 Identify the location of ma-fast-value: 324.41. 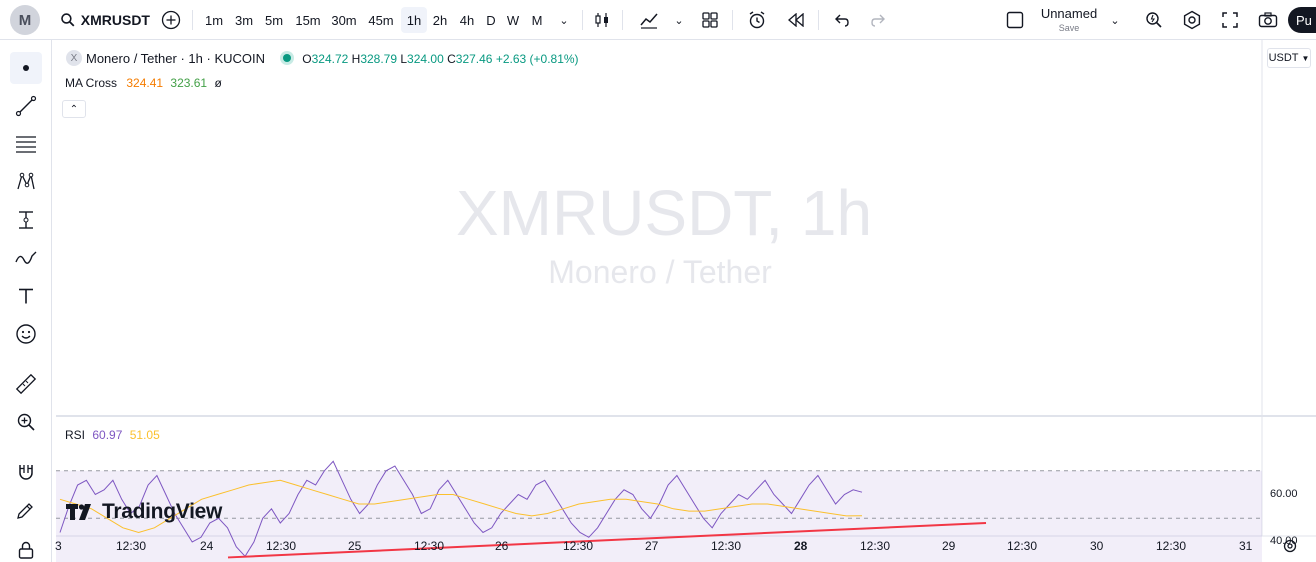
(145, 83).